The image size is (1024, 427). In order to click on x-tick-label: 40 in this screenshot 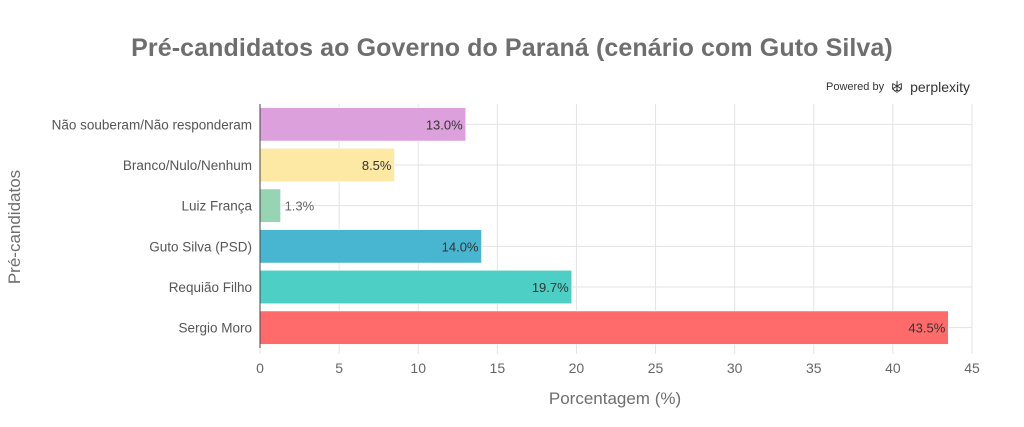, I will do `click(893, 368)`.